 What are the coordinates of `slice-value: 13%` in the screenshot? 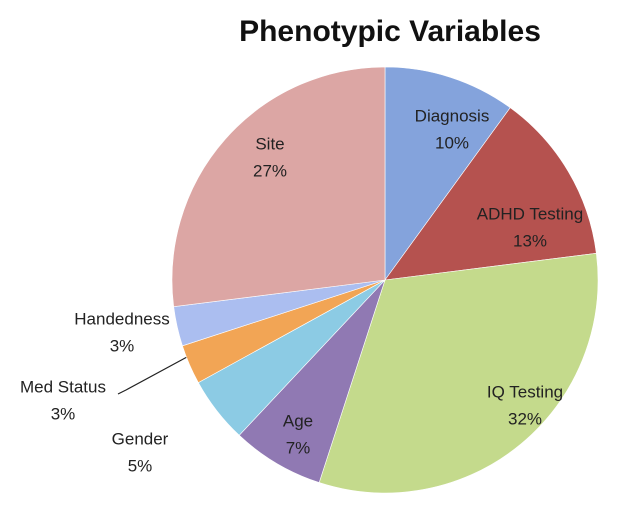 It's located at (530, 240).